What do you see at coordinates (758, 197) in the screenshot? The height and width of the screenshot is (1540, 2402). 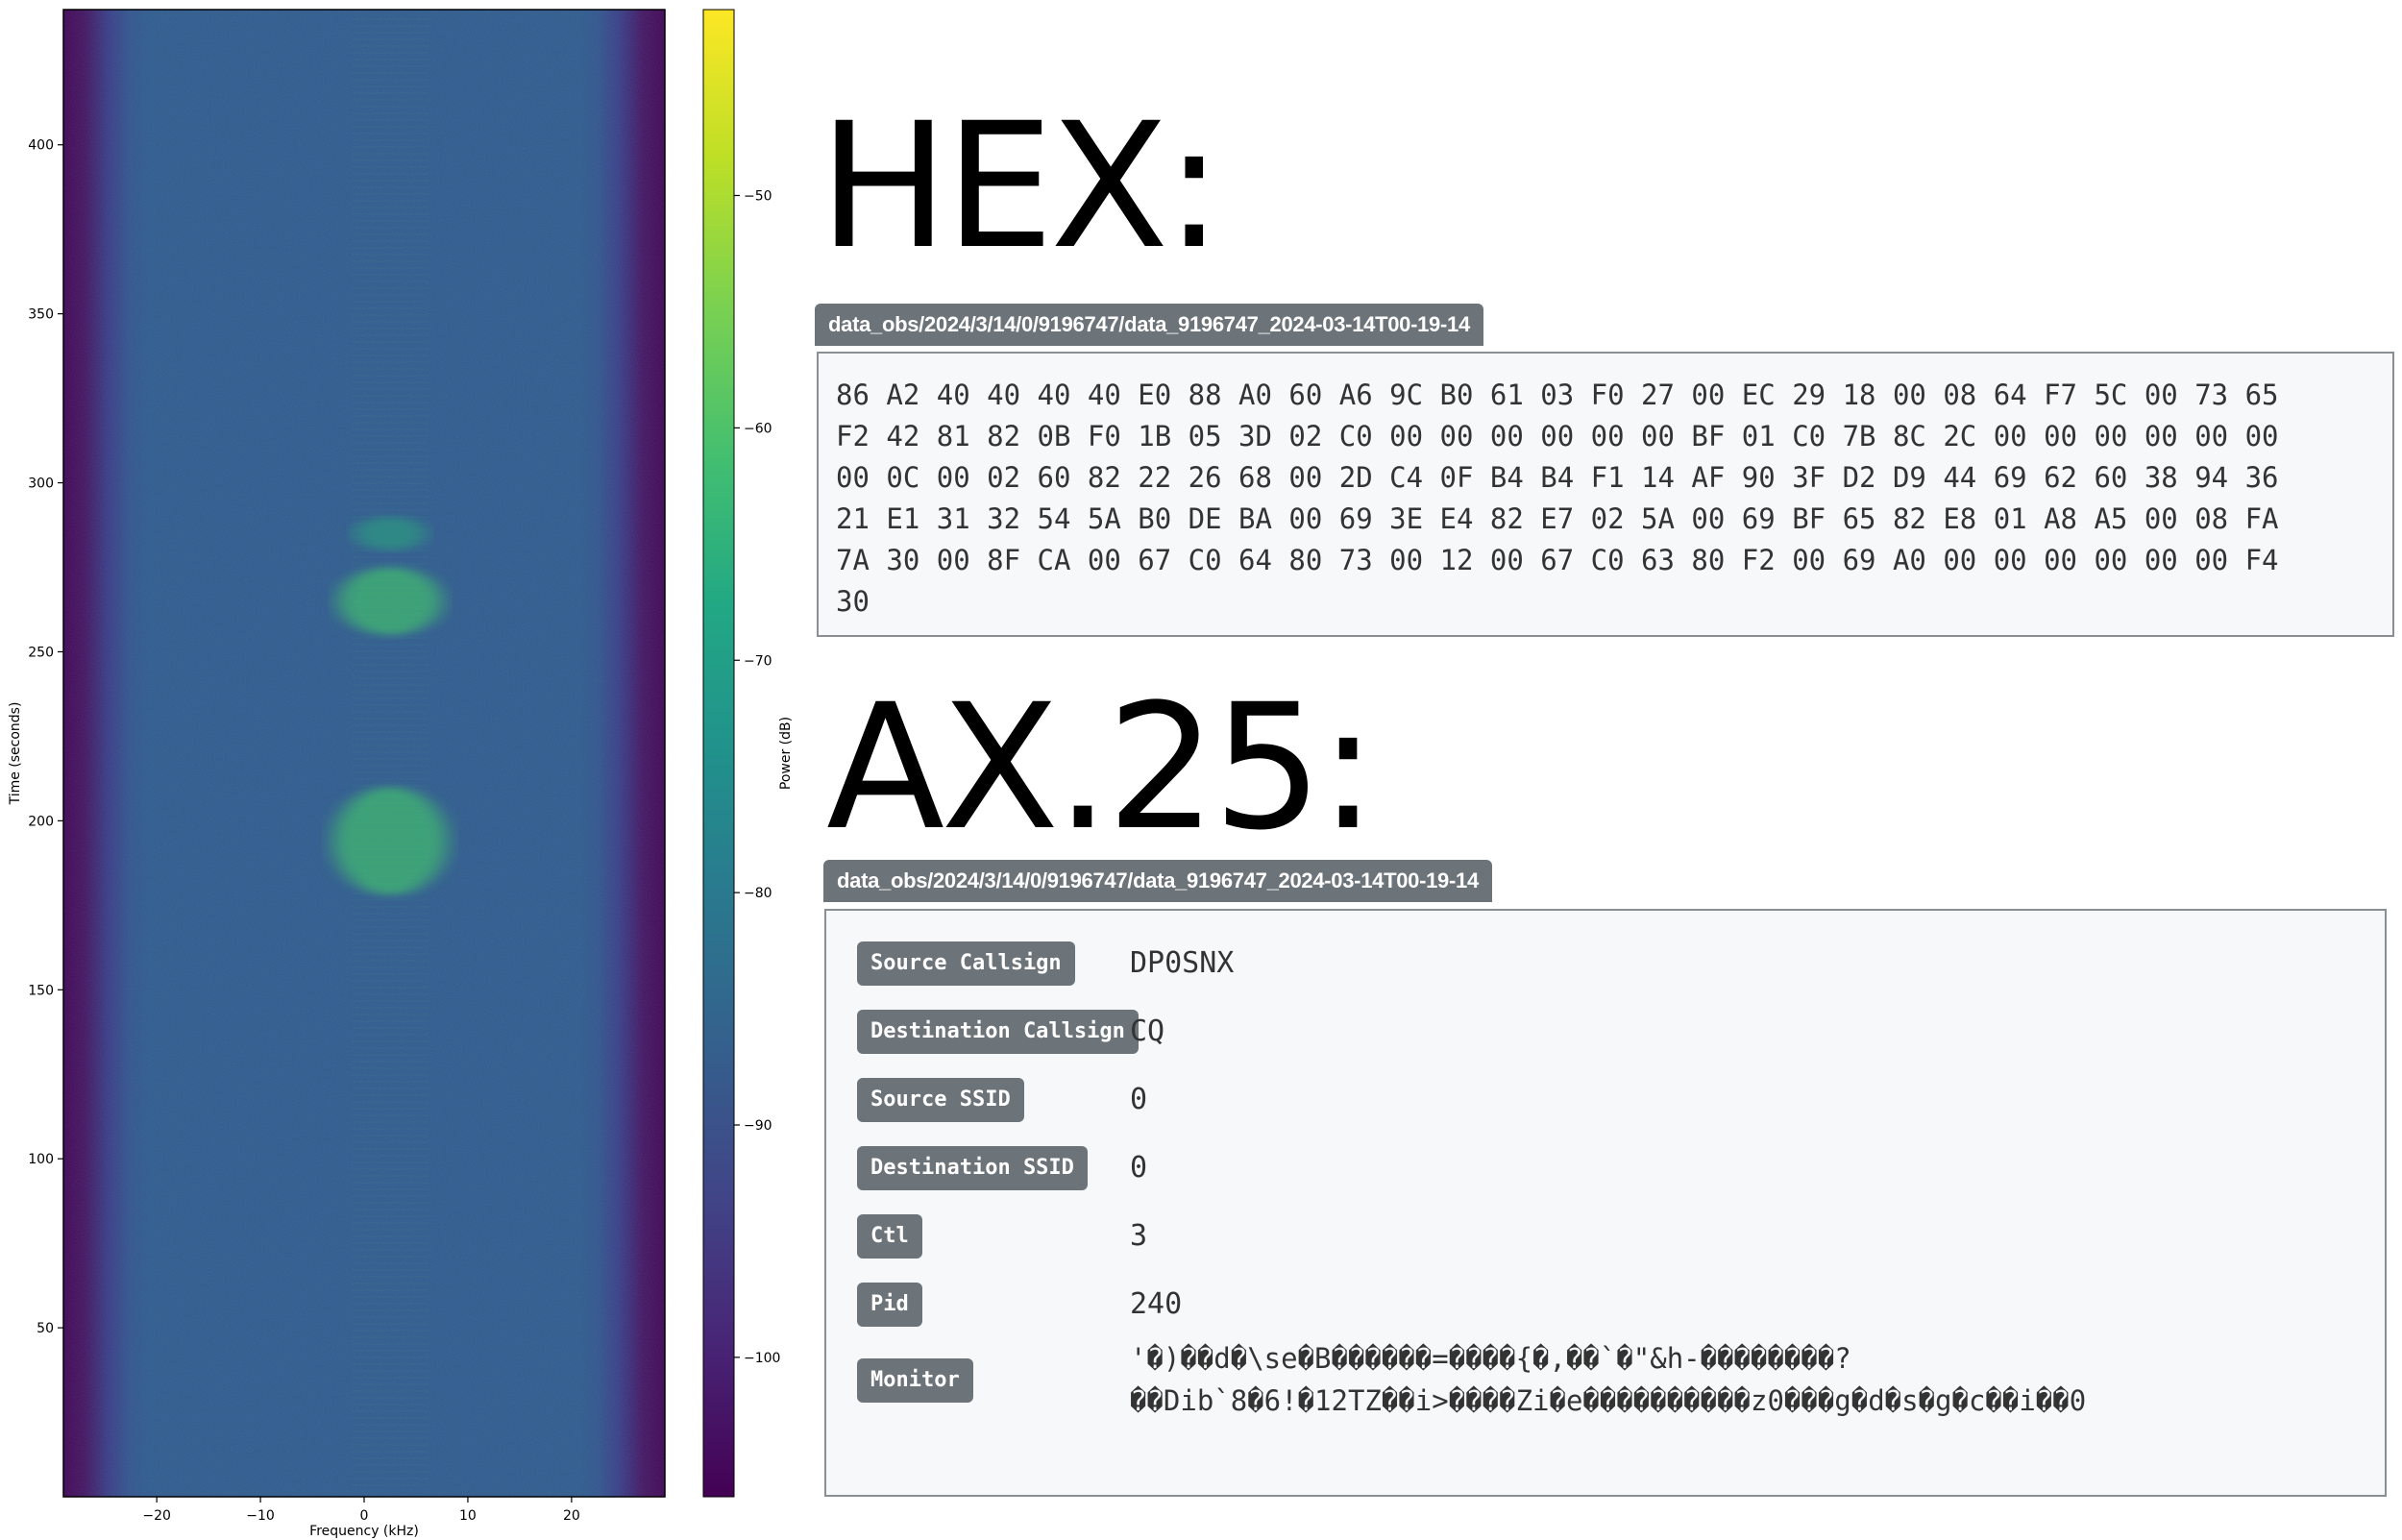 I see `colorbar-tick-label: −50` at bounding box center [758, 197].